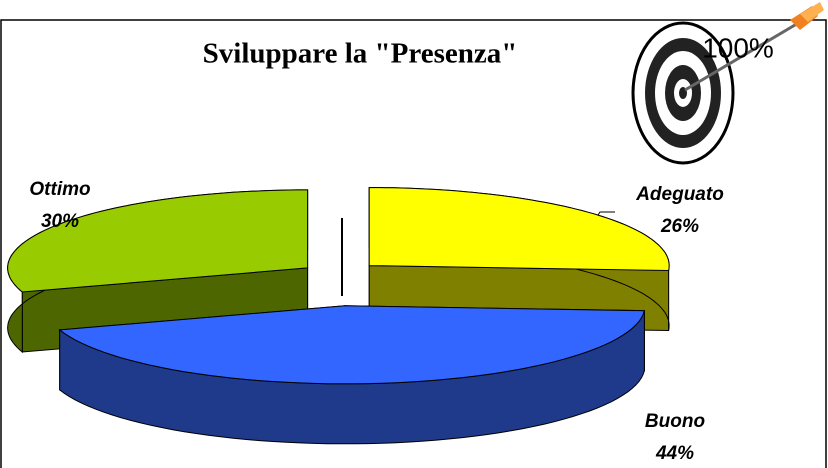 The width and height of the screenshot is (828, 468). What do you see at coordinates (679, 194) in the screenshot?
I see `slice-label: Adeguato` at bounding box center [679, 194].